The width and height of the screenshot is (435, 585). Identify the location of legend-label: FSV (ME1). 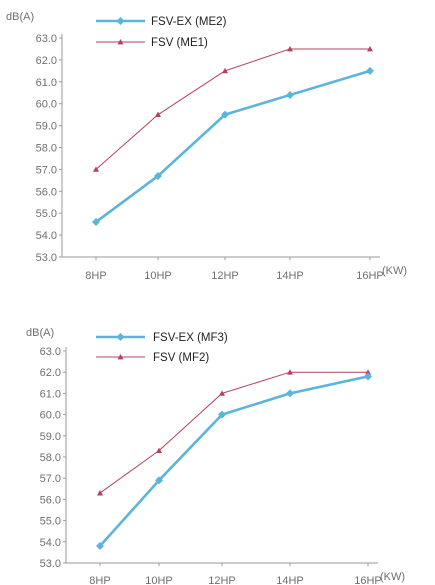
(179, 43).